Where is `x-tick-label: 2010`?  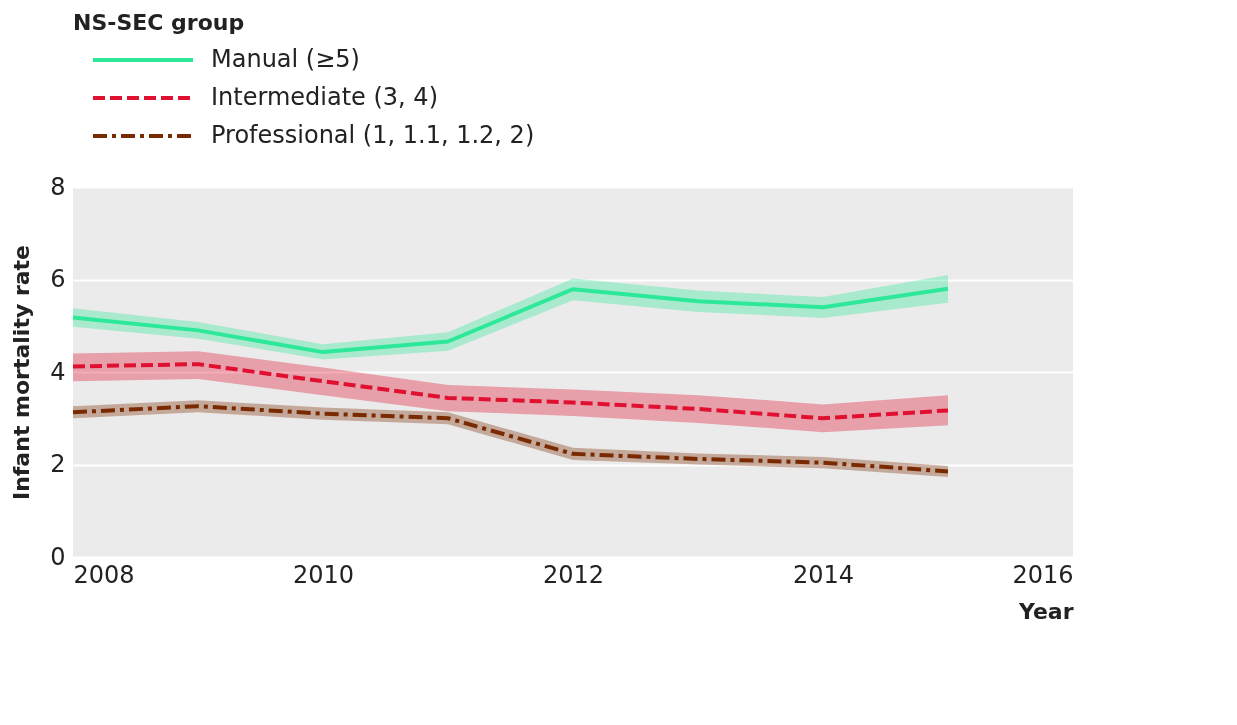
x-tick-label: 2010 is located at coordinates (323, 574).